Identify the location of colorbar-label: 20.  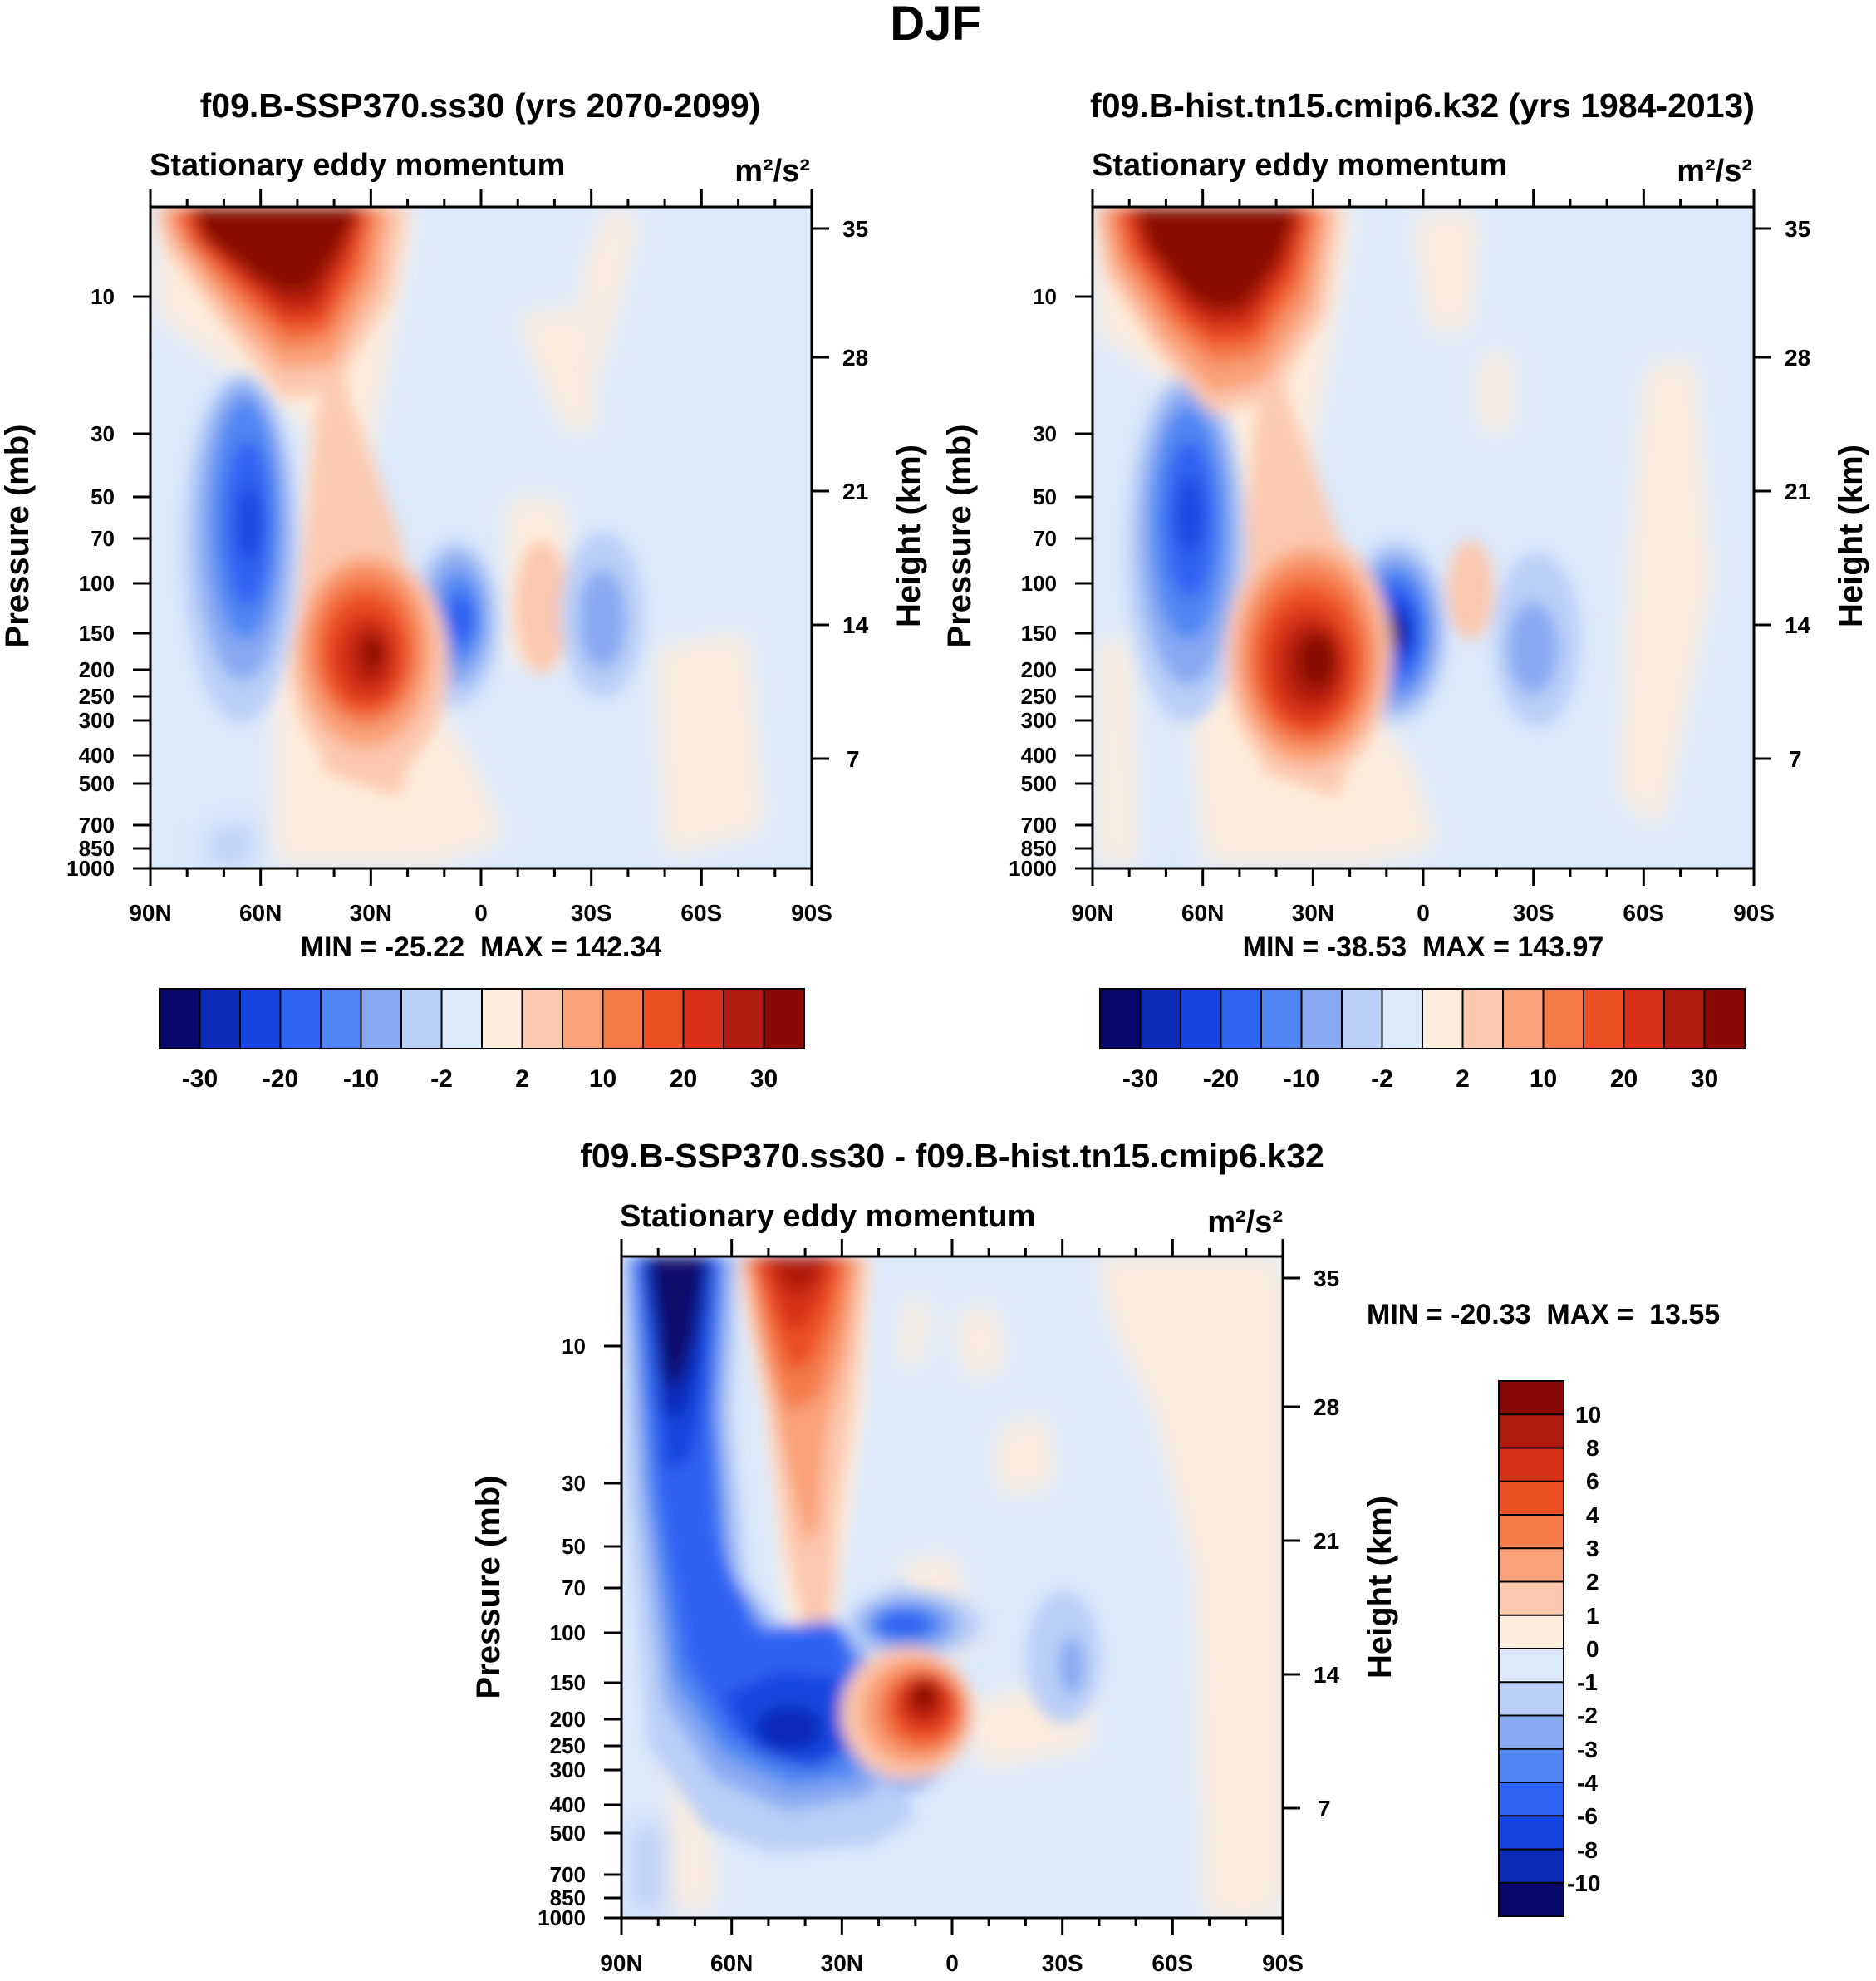
(1624, 1079).